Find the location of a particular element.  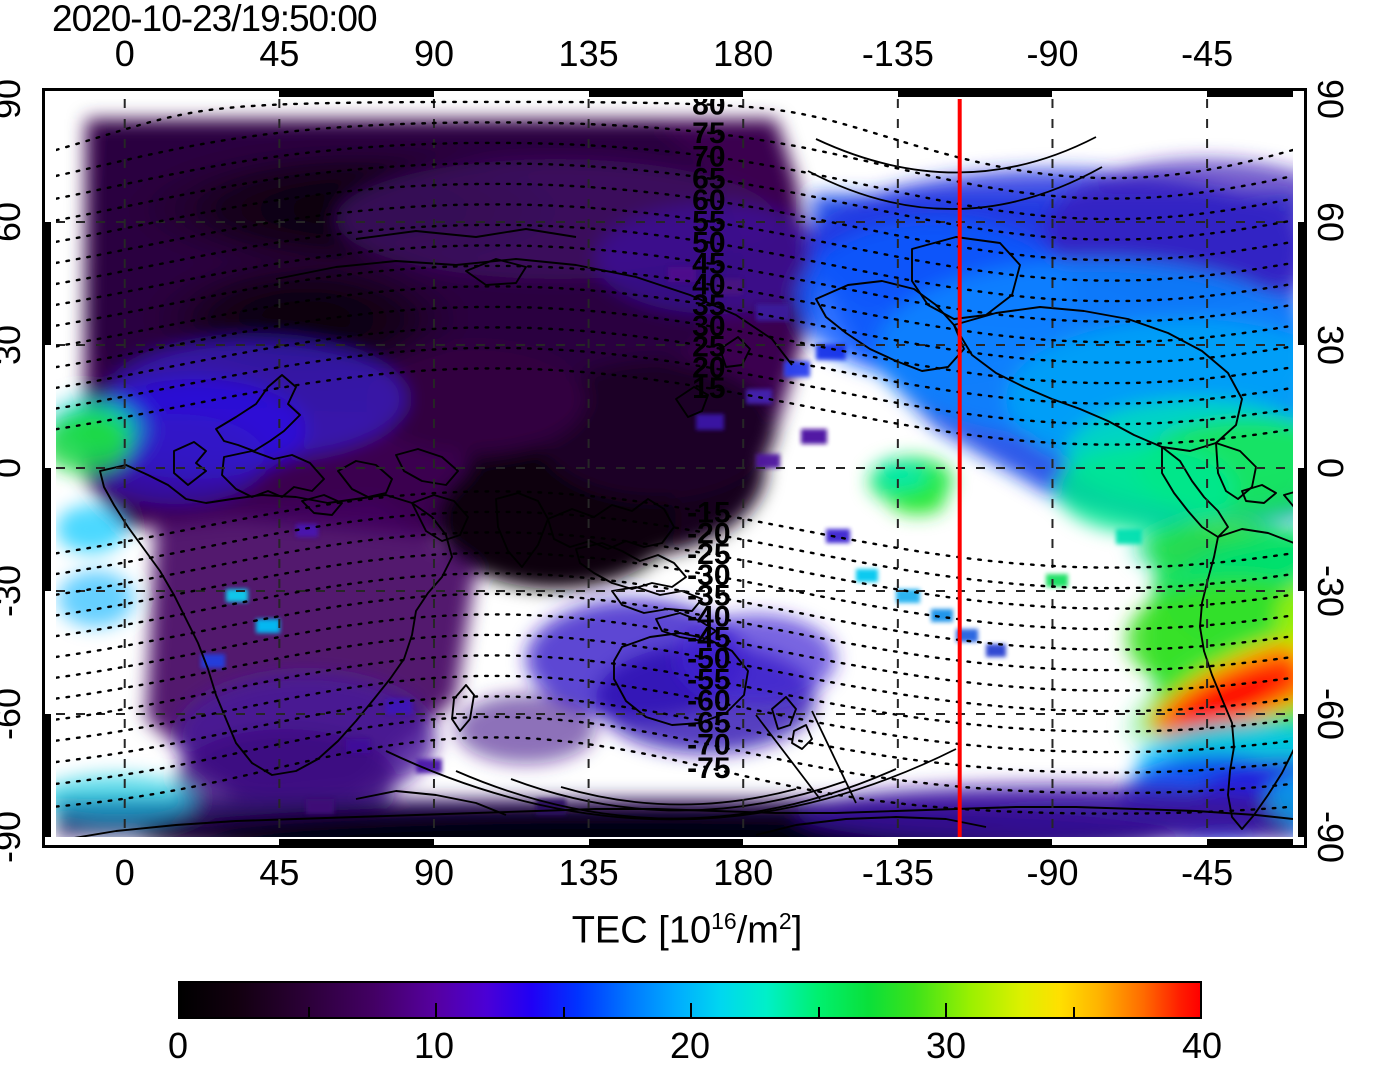

magnetic-contour-label: -25 is located at coordinates (708, 554).